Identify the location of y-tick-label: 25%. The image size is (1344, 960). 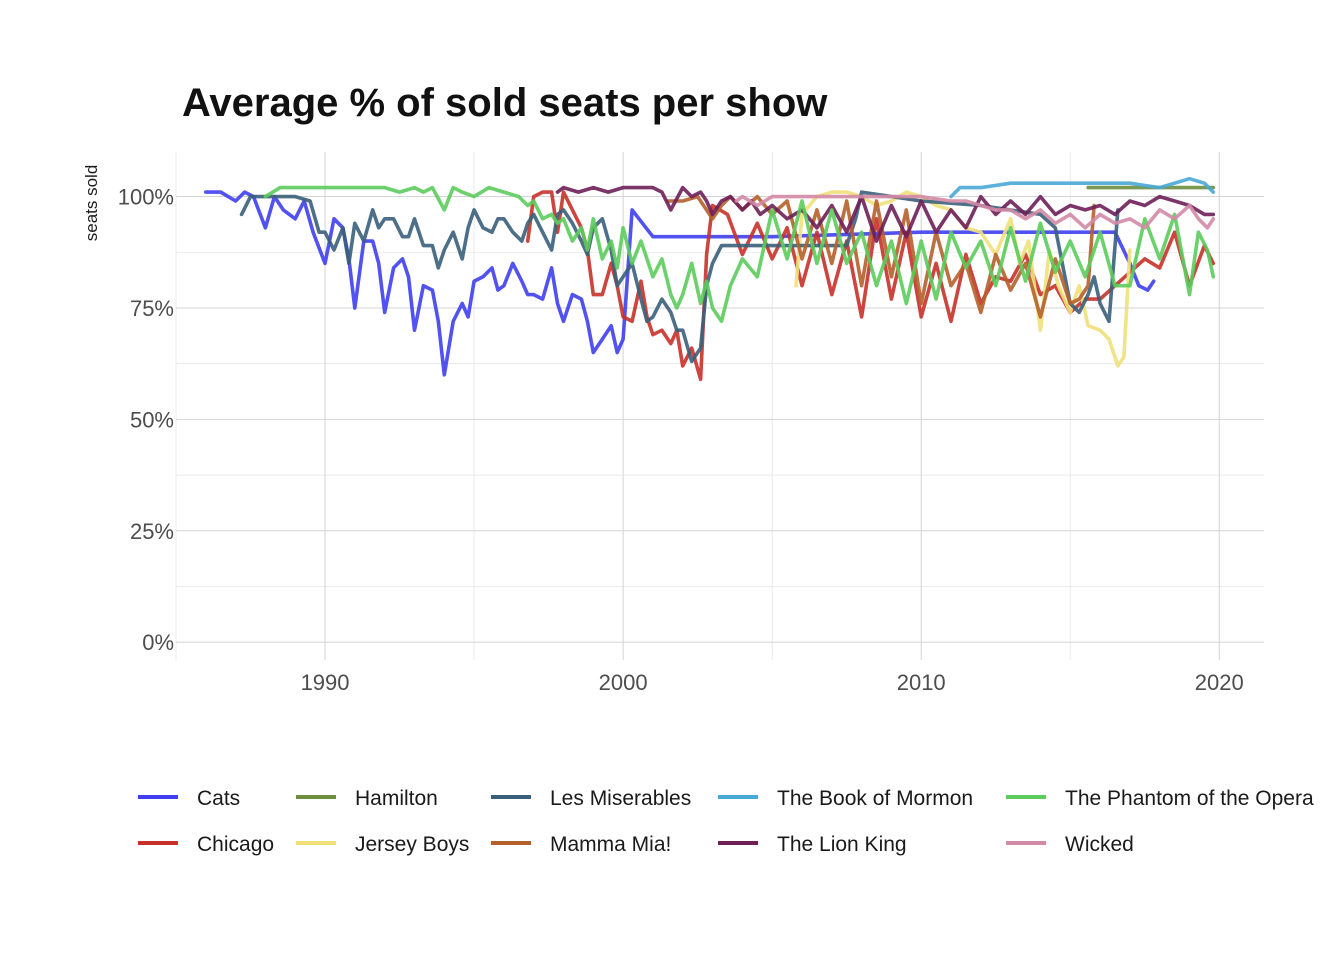
(152, 531).